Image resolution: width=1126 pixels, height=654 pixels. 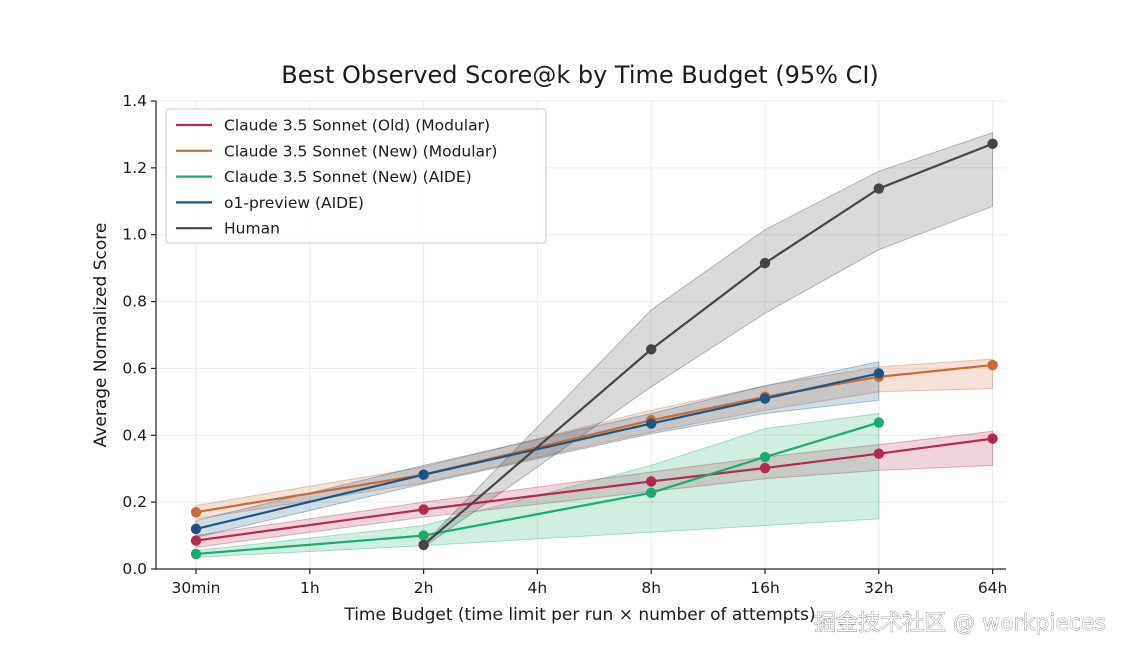 I want to click on x-tick-label: 32h, so click(x=879, y=588).